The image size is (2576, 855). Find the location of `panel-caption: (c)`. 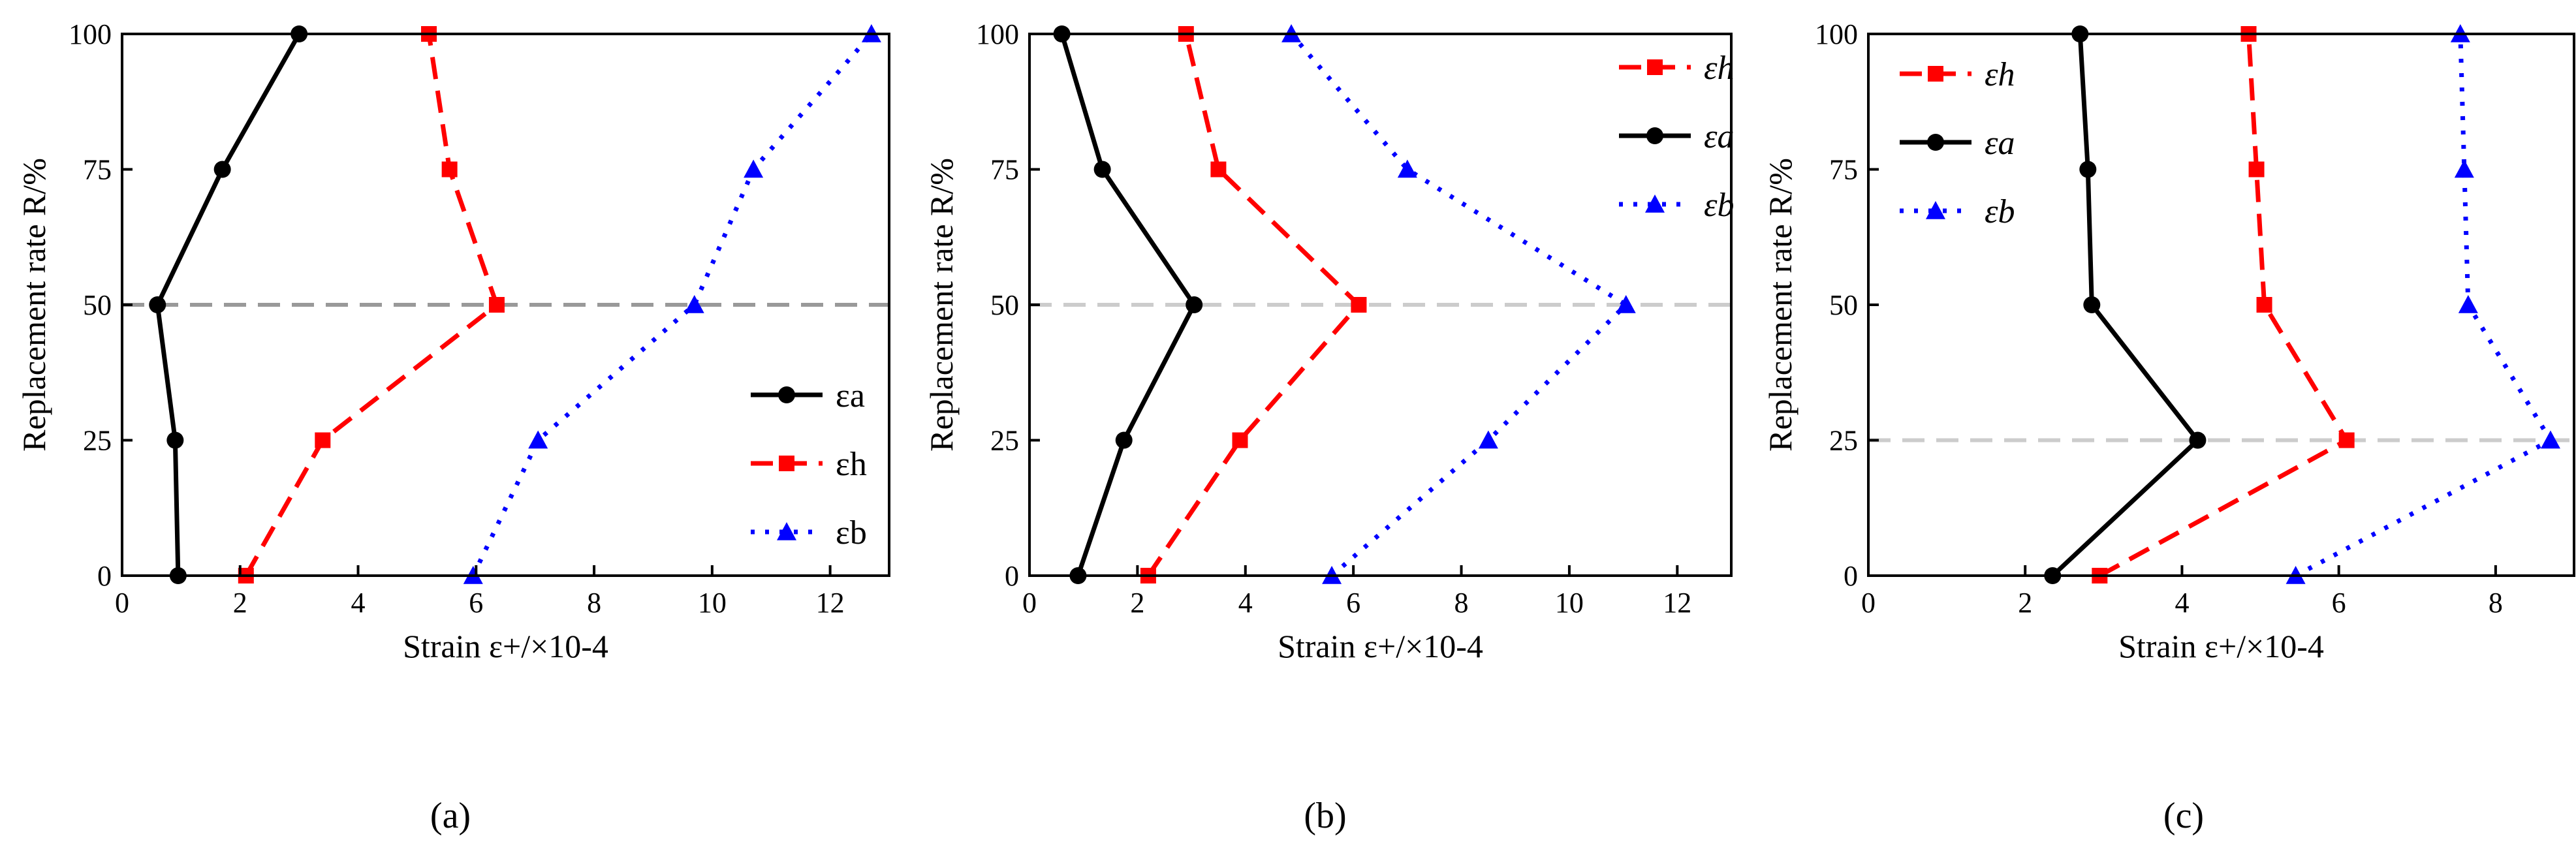

panel-caption: (c) is located at coordinates (2183, 816).